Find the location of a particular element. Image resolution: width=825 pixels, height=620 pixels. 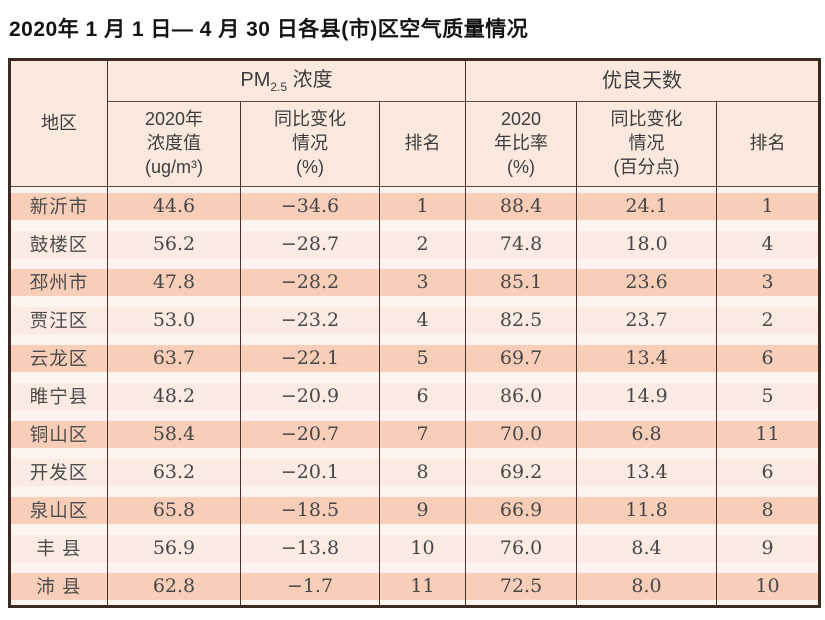

good-ratio-cell: 72.5 is located at coordinates (521, 587).